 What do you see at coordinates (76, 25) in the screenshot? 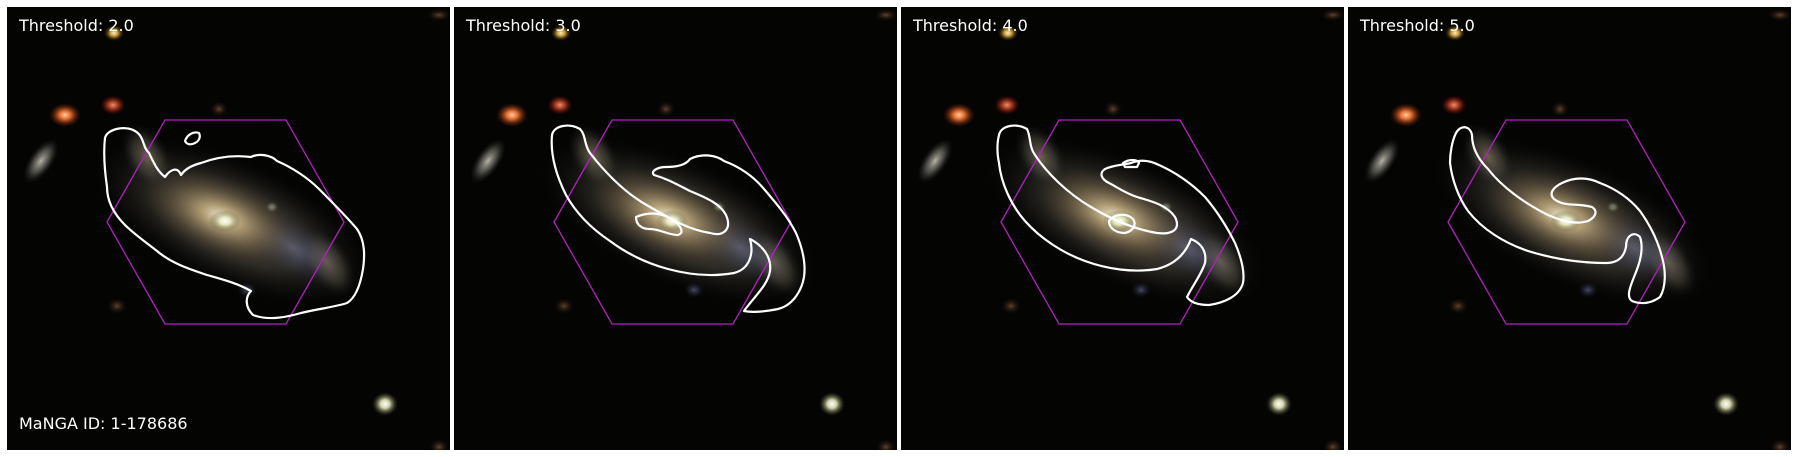
I see `threshold-label: Threshold: 2.0` at bounding box center [76, 25].